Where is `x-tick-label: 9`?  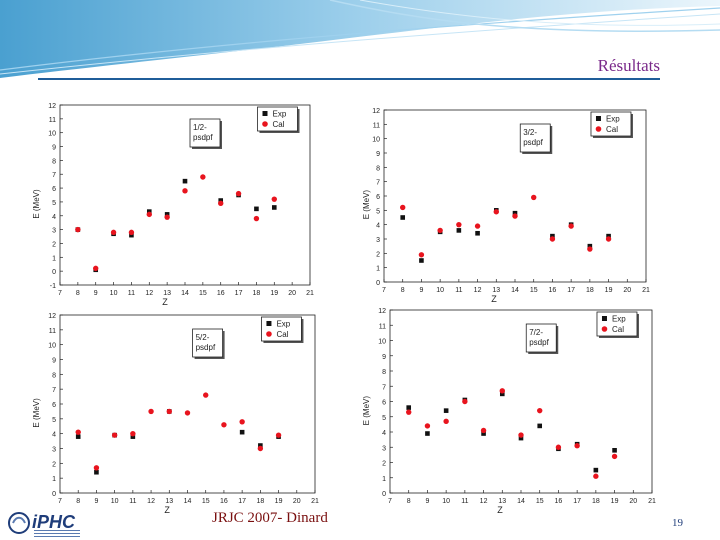 x-tick-label: 9 is located at coordinates (96, 293).